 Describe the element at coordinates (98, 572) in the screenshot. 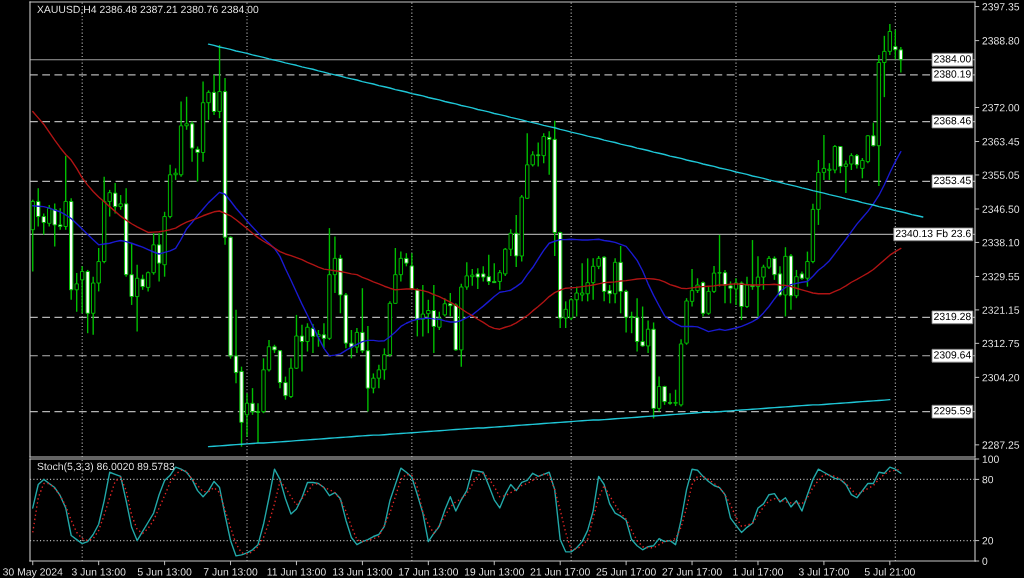

I see `x-tick-label: 3 Jun 13:00` at that location.